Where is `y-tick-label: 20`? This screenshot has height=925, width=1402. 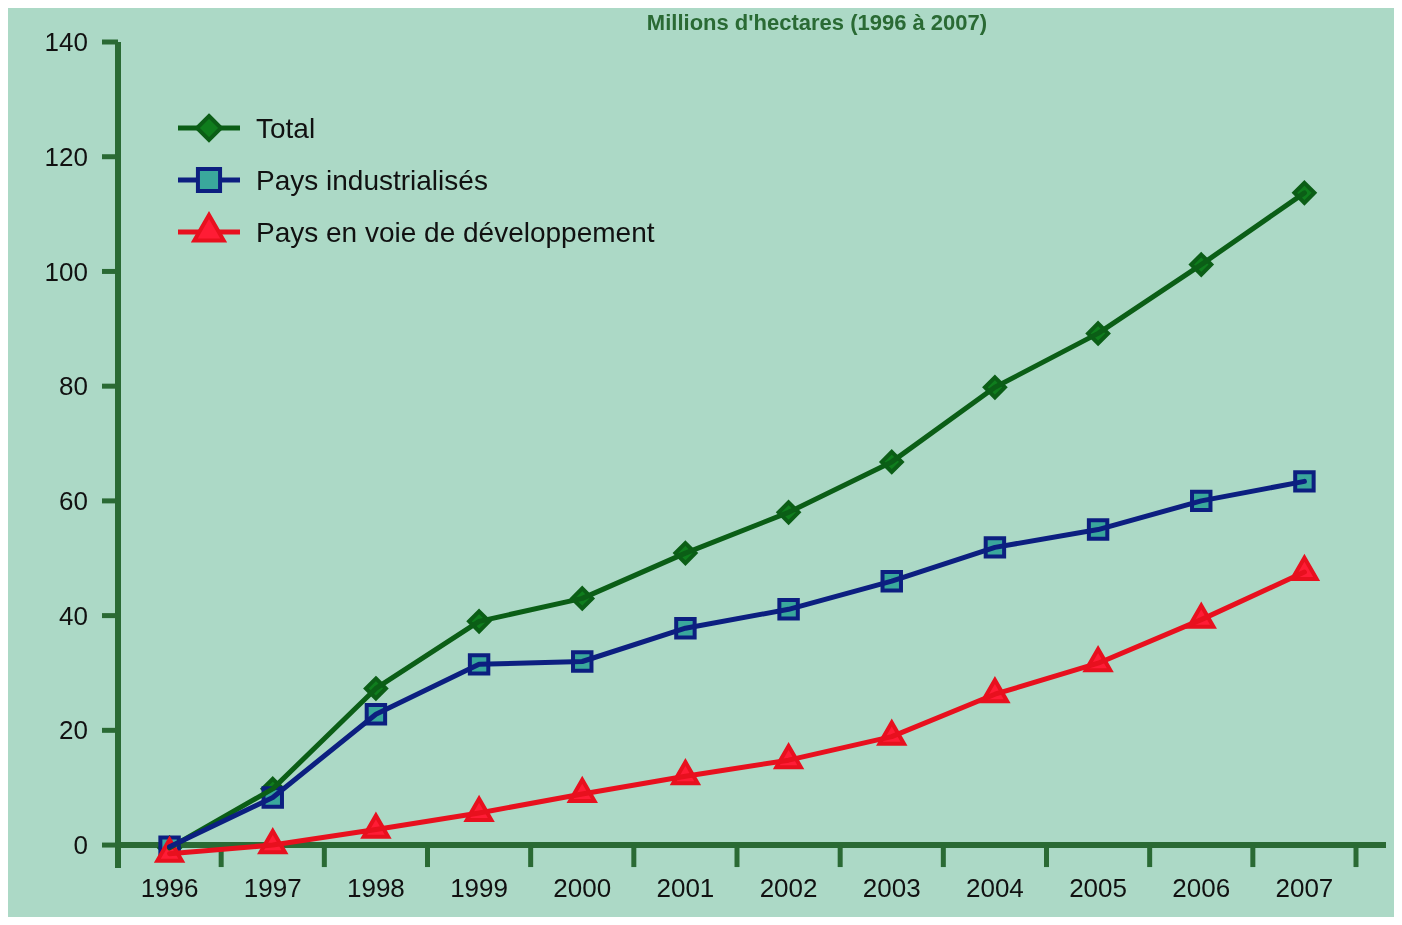
y-tick-label: 20 is located at coordinates (73, 730).